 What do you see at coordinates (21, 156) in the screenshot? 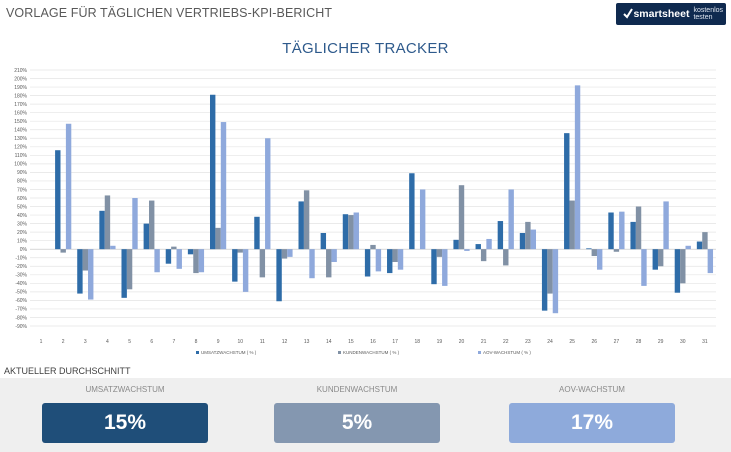
I see `y-tick-label: 110%` at bounding box center [21, 156].